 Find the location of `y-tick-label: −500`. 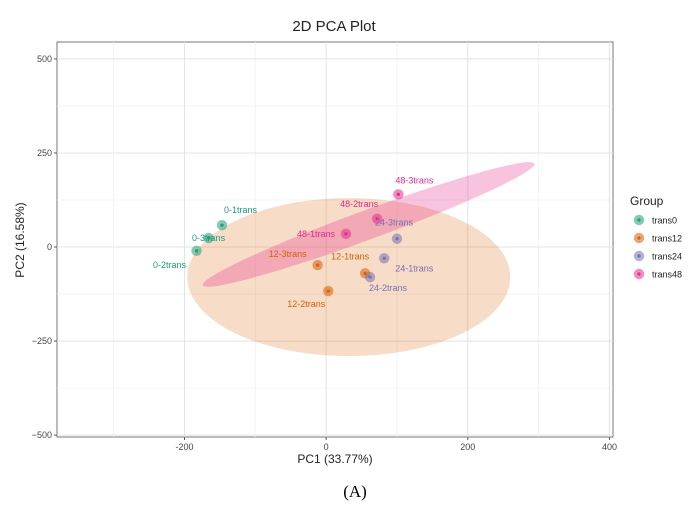

y-tick-label: −500 is located at coordinates (42, 435).